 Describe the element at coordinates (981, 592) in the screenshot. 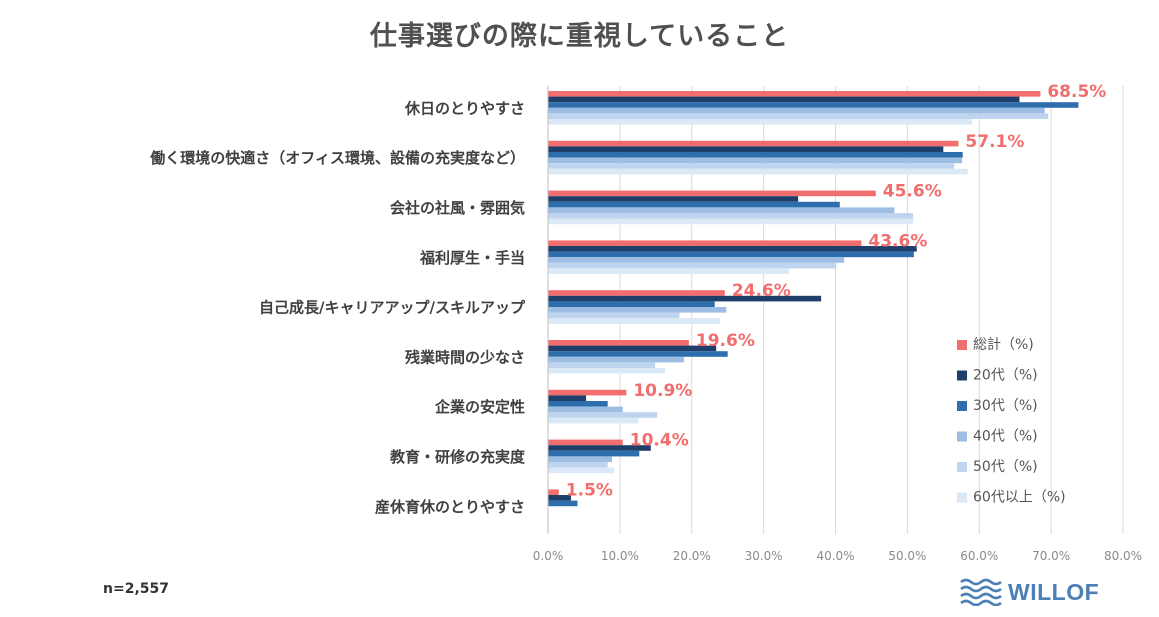

I see `wave-logo-icon` at that location.